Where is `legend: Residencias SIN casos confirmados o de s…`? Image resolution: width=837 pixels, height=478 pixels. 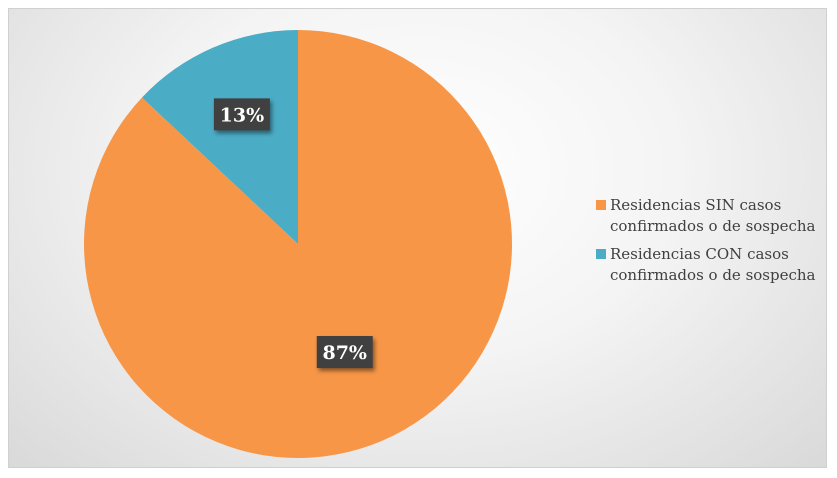
legend: Residencias SIN casos confirmados o de s… is located at coordinates (711, 244).